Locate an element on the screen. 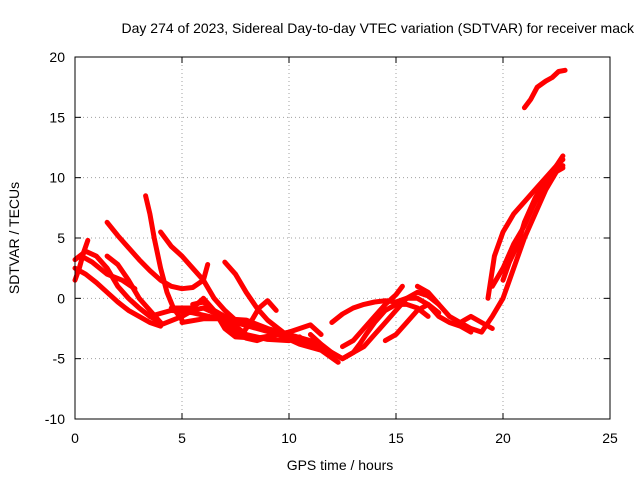 The image size is (640, 480). y-tick-label: 5 is located at coordinates (61, 238).